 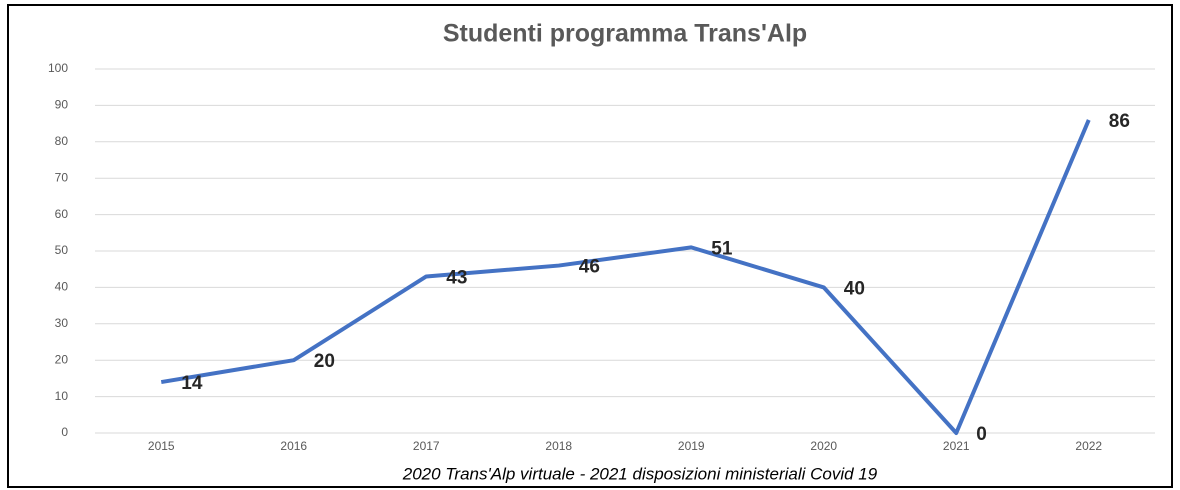 What do you see at coordinates (558, 446) in the screenshot?
I see `x-tick-label: 2018` at bounding box center [558, 446].